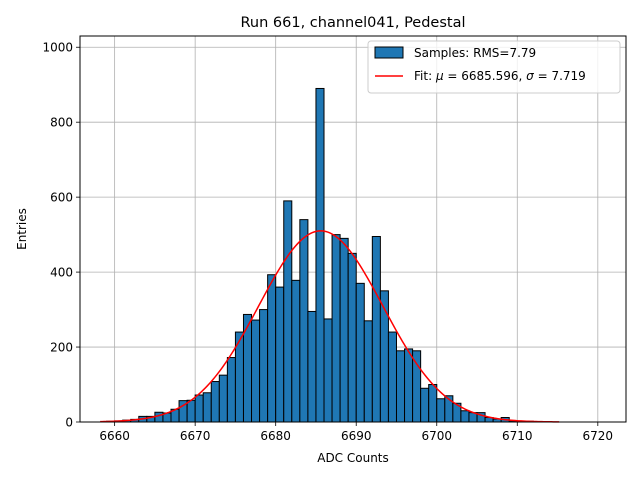  I want to click on legend-fit-mu-symbol: μ, so click(439, 76).